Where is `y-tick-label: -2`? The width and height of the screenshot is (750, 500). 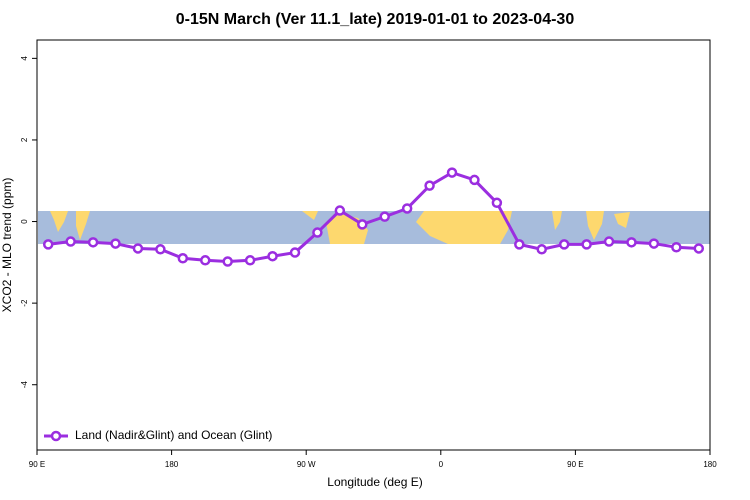
y-tick-label: -2 is located at coordinates (24, 303).